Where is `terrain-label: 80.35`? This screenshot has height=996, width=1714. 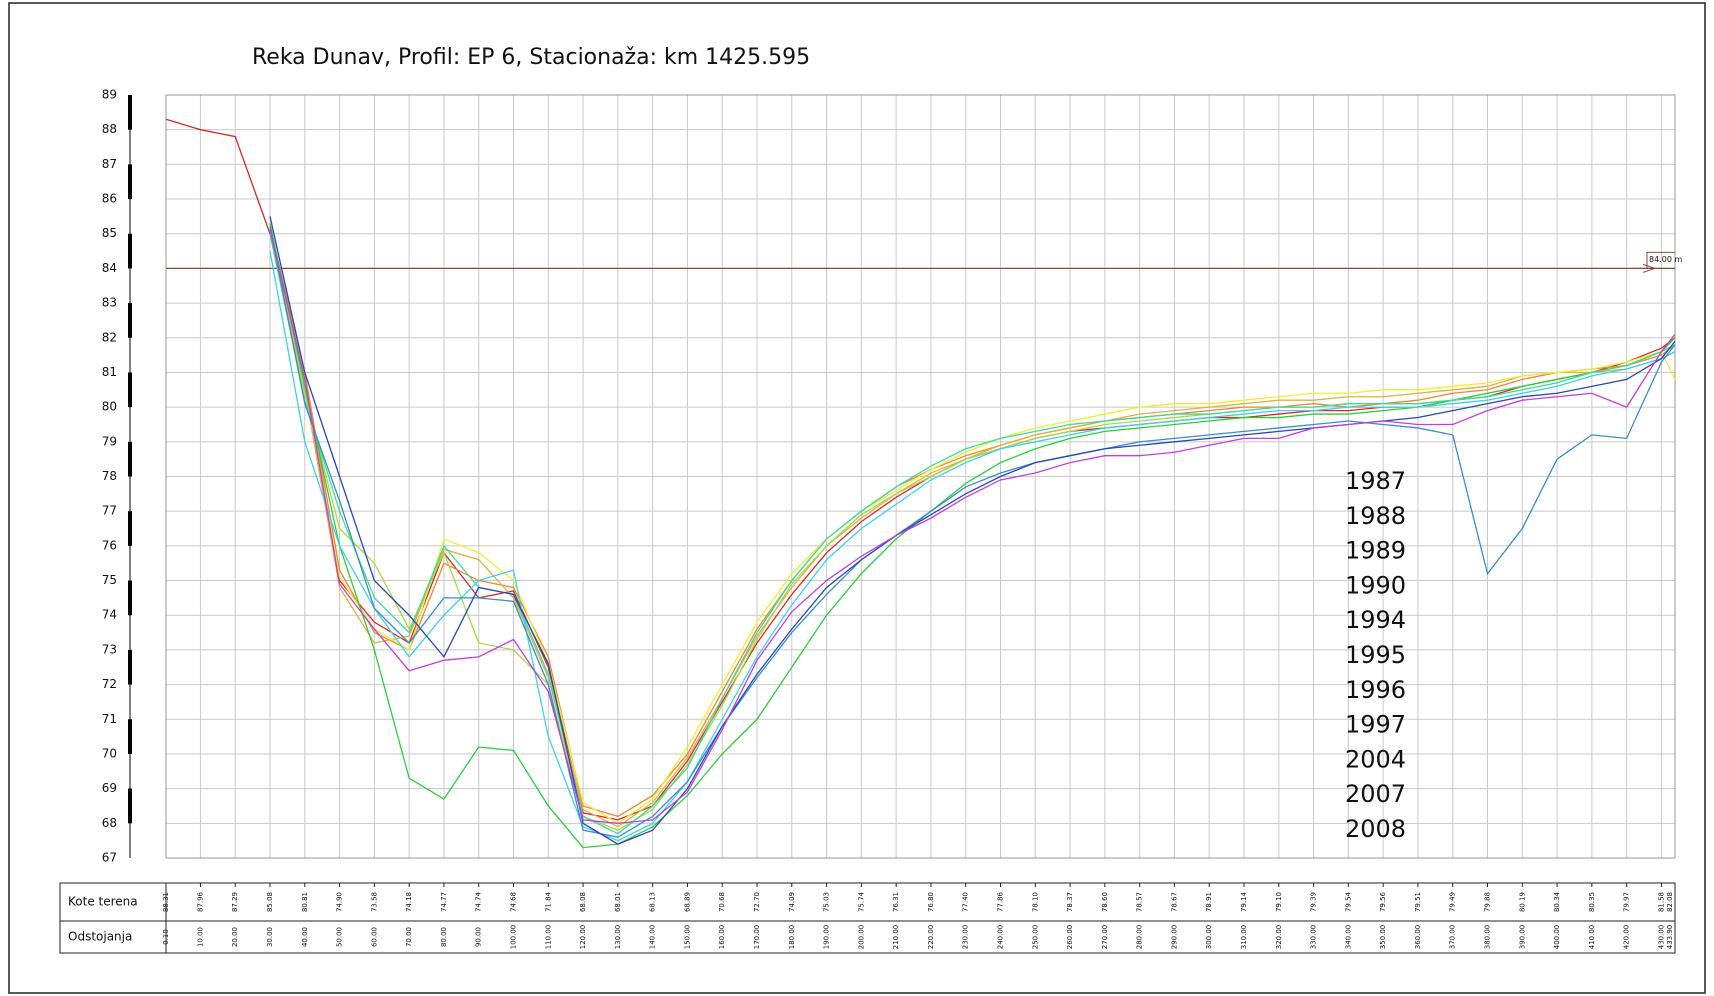
terrain-label: 80.35 is located at coordinates (1592, 902).